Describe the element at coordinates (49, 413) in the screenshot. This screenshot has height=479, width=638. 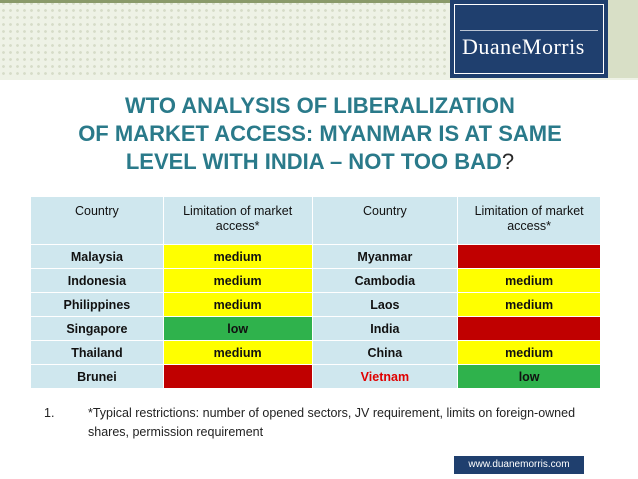
I see `footnote-number: 1.` at that location.